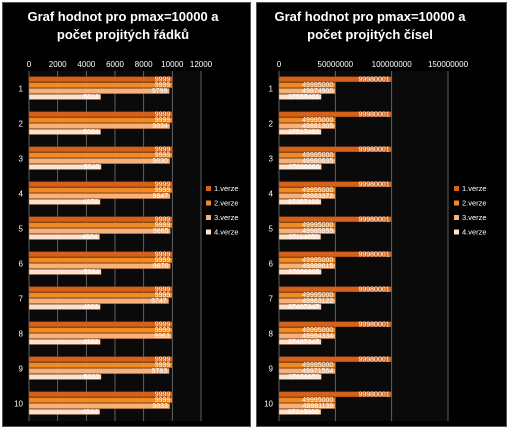 The image size is (509, 429). What do you see at coordinates (123, 34) in the screenshot?
I see `chart-title-line: počet projitých řádků` at bounding box center [123, 34].